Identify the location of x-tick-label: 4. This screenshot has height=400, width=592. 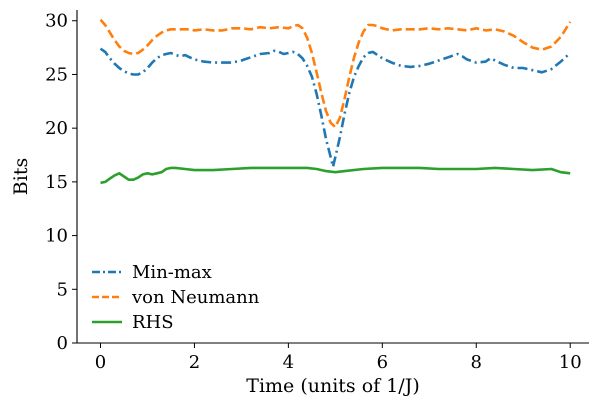
(288, 362).